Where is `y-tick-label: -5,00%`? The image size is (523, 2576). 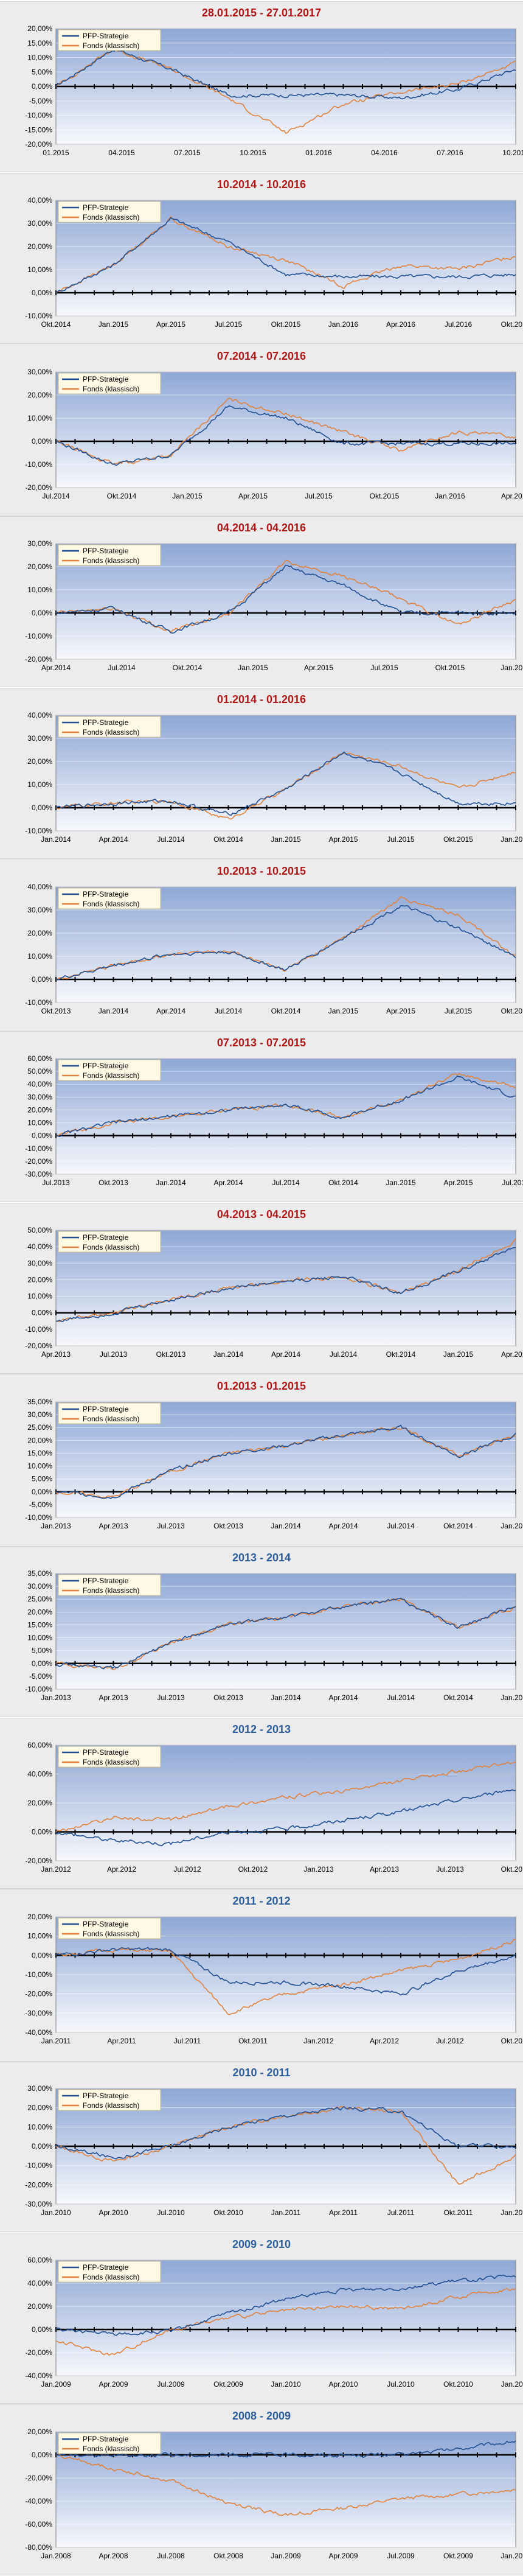
y-tick-label: -5,00% is located at coordinates (41, 1676).